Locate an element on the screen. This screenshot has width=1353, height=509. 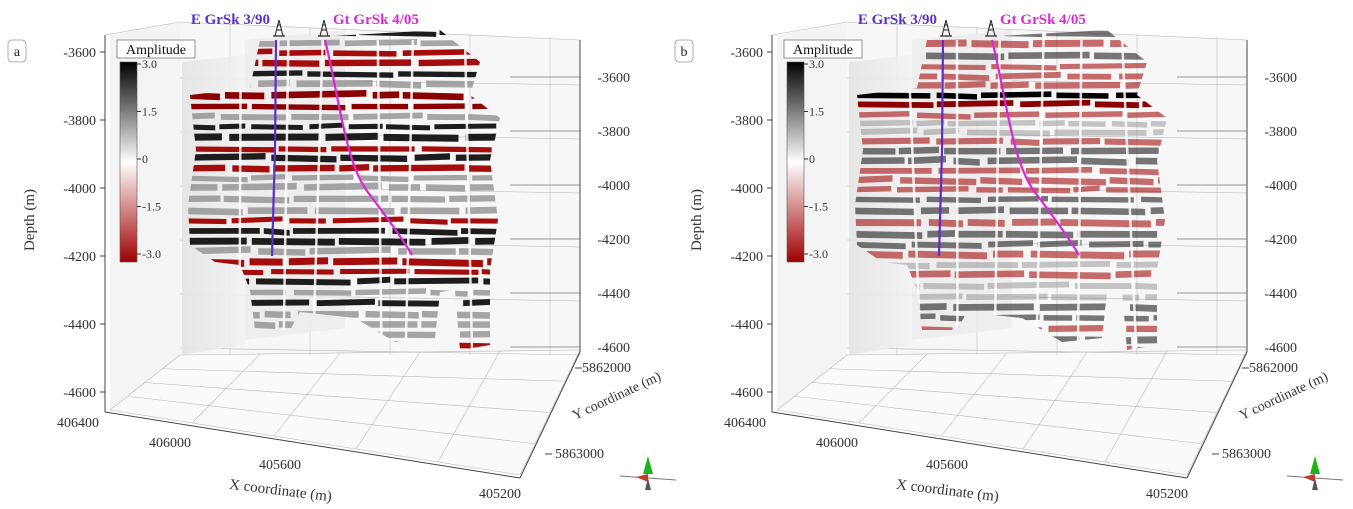
wells: E GrSk 3/90 Gt GrSk 4/05 is located at coordinates (305, 134).